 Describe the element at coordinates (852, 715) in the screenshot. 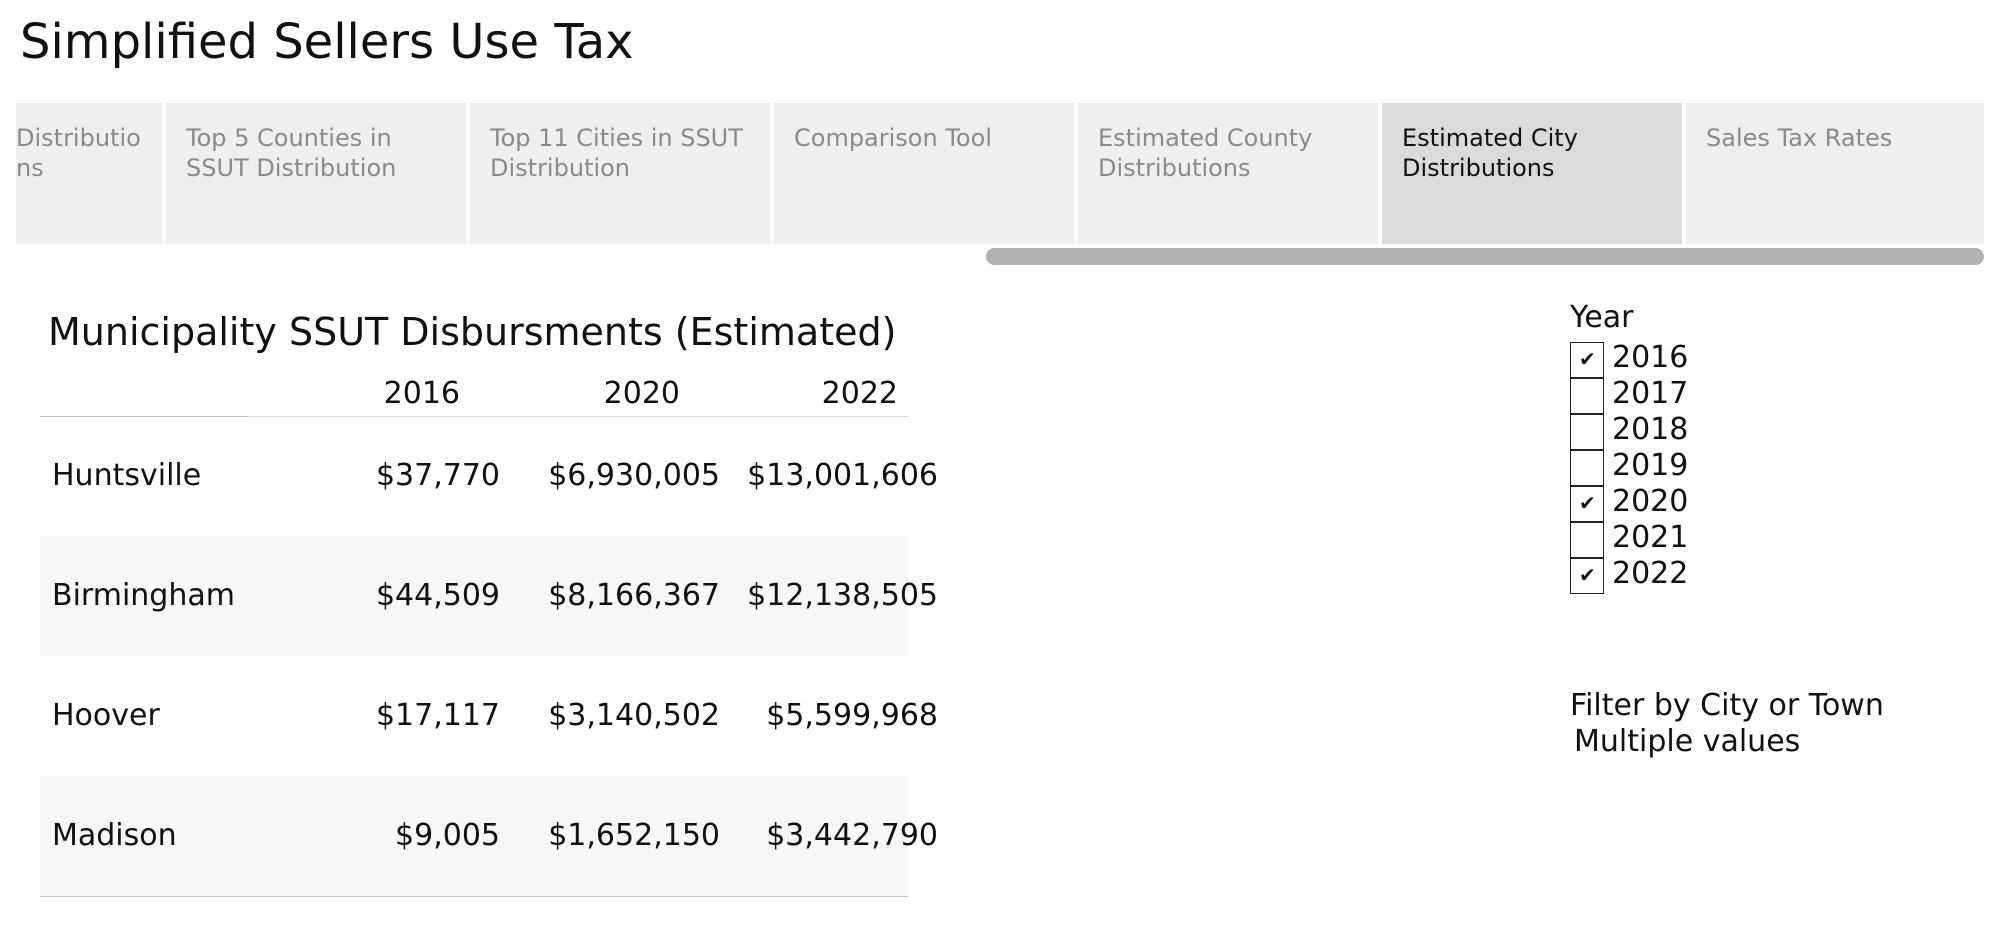

I see `value-2022: $5,599,968` at that location.